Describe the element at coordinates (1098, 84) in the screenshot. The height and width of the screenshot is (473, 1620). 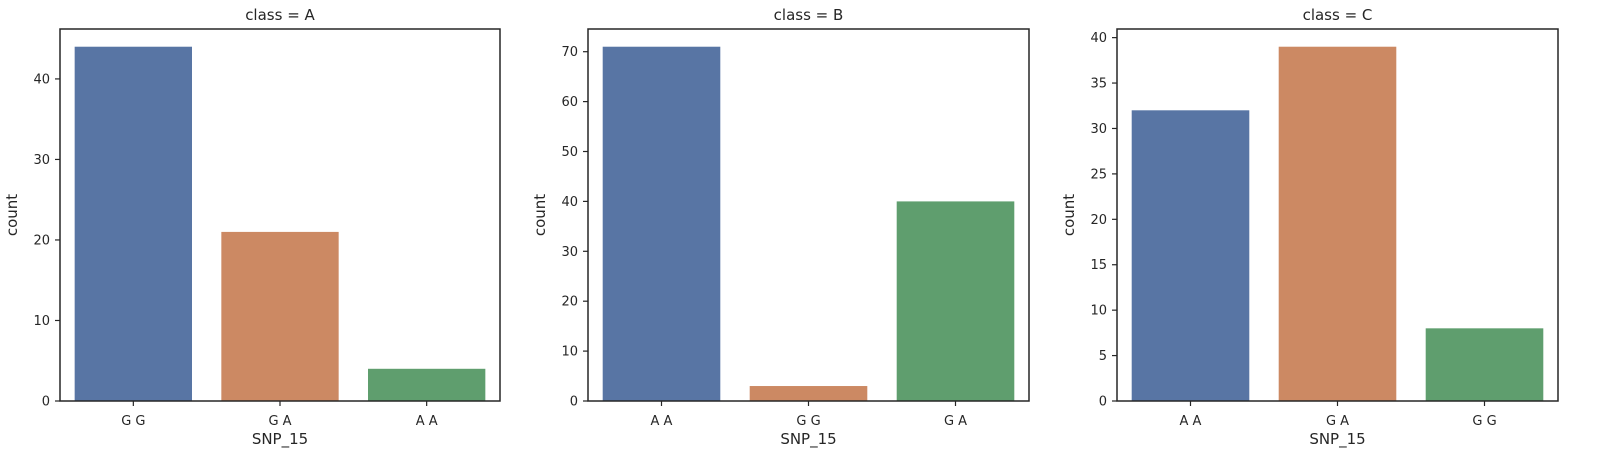
I see `y-tick-label: 35` at that location.